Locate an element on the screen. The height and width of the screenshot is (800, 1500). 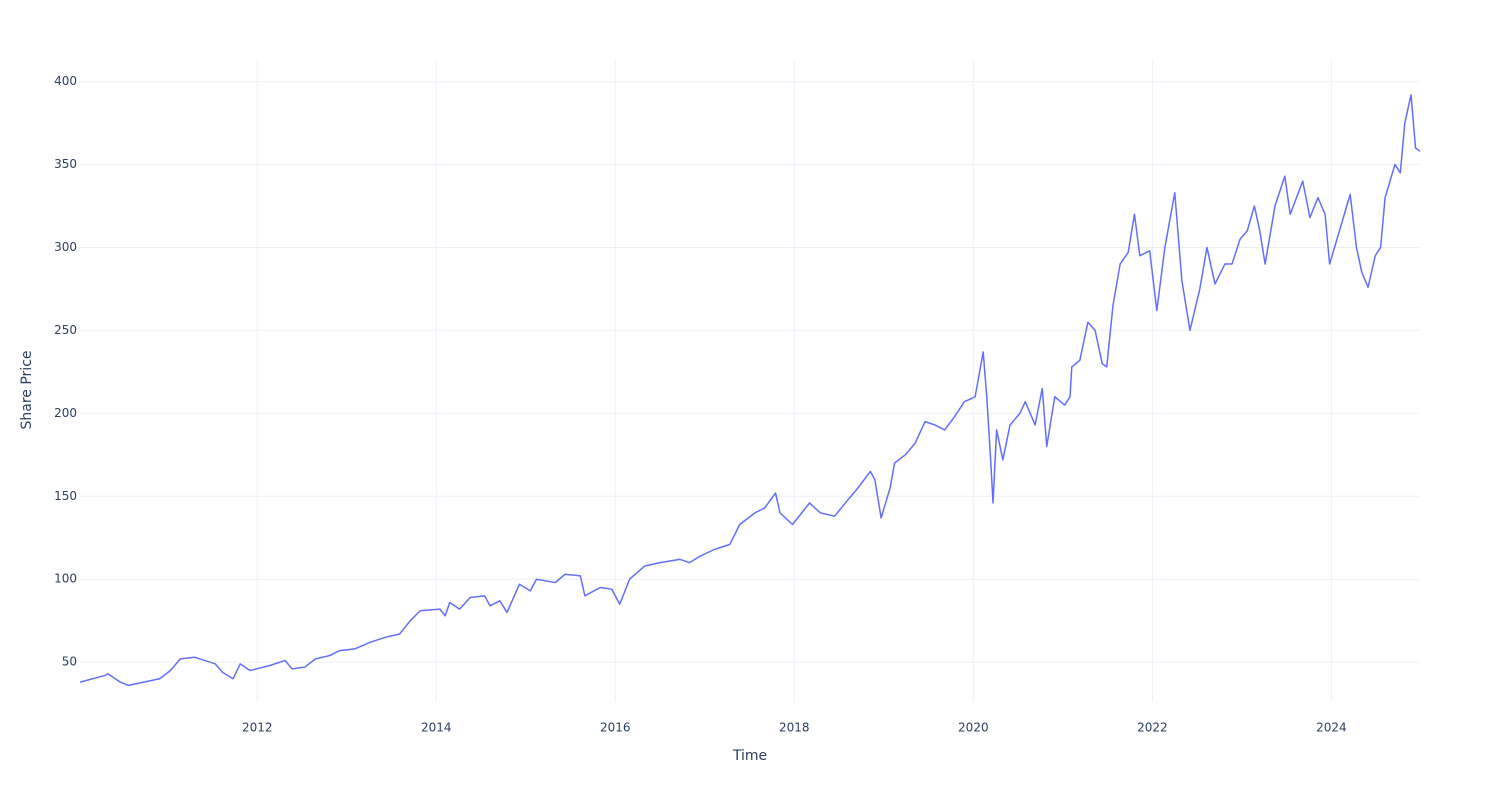
x-tick-label: 2012 is located at coordinates (257, 728).